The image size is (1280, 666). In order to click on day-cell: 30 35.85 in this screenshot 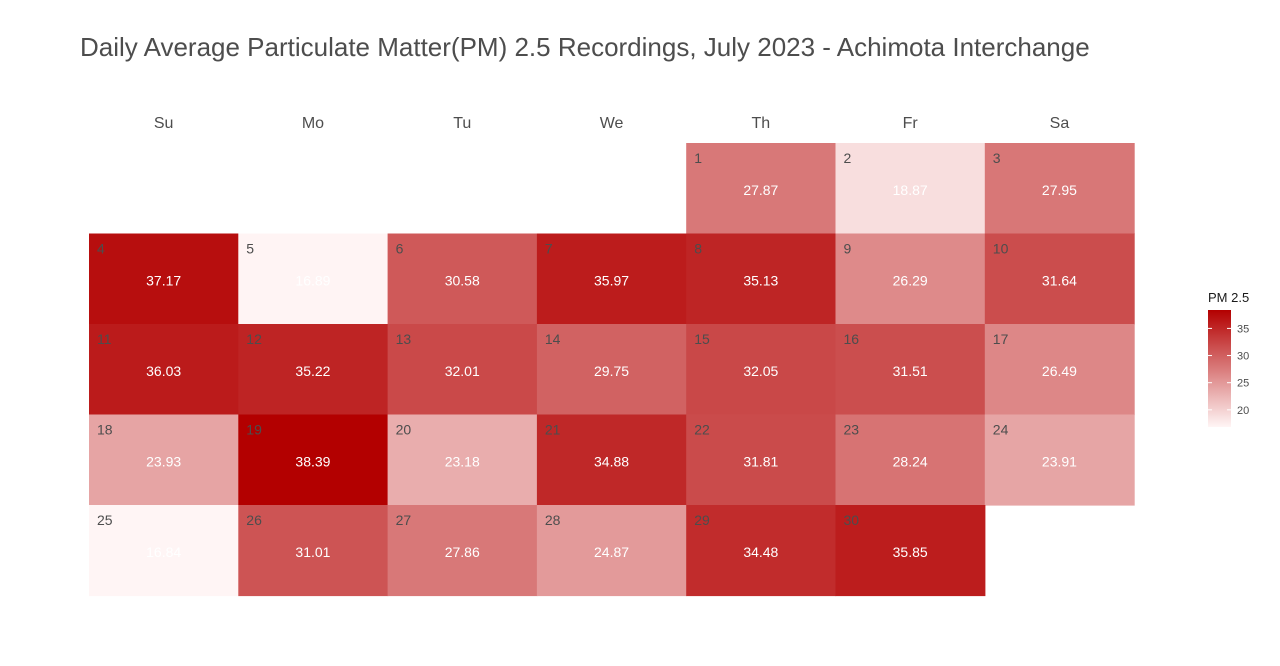, I will do `click(910, 551)`.